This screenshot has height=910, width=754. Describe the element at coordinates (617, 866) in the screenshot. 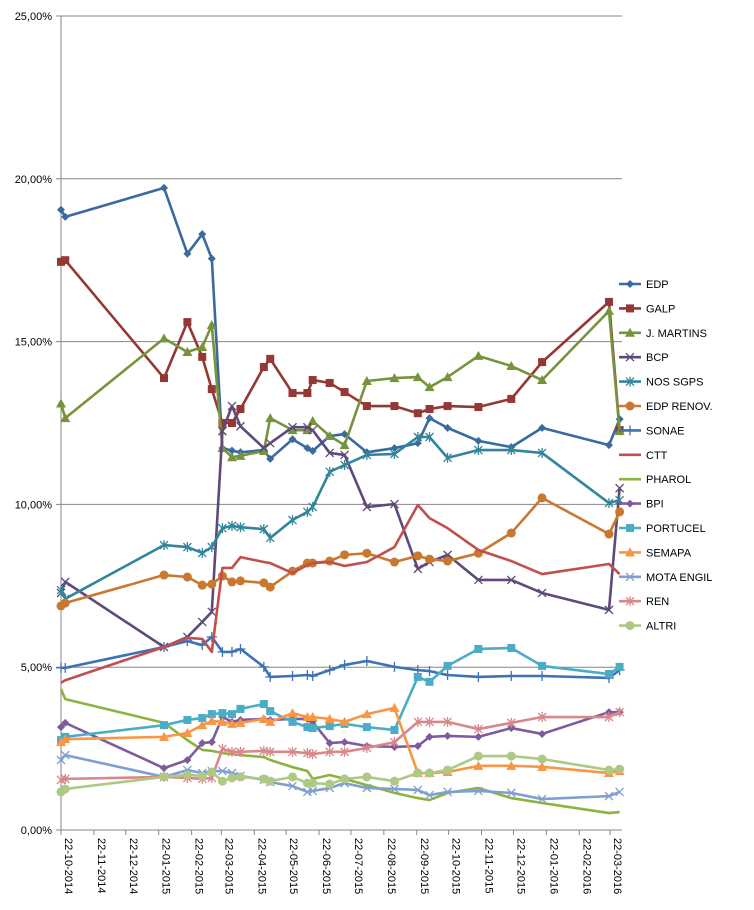

I see `x-tick-label: 22-03-2016` at that location.